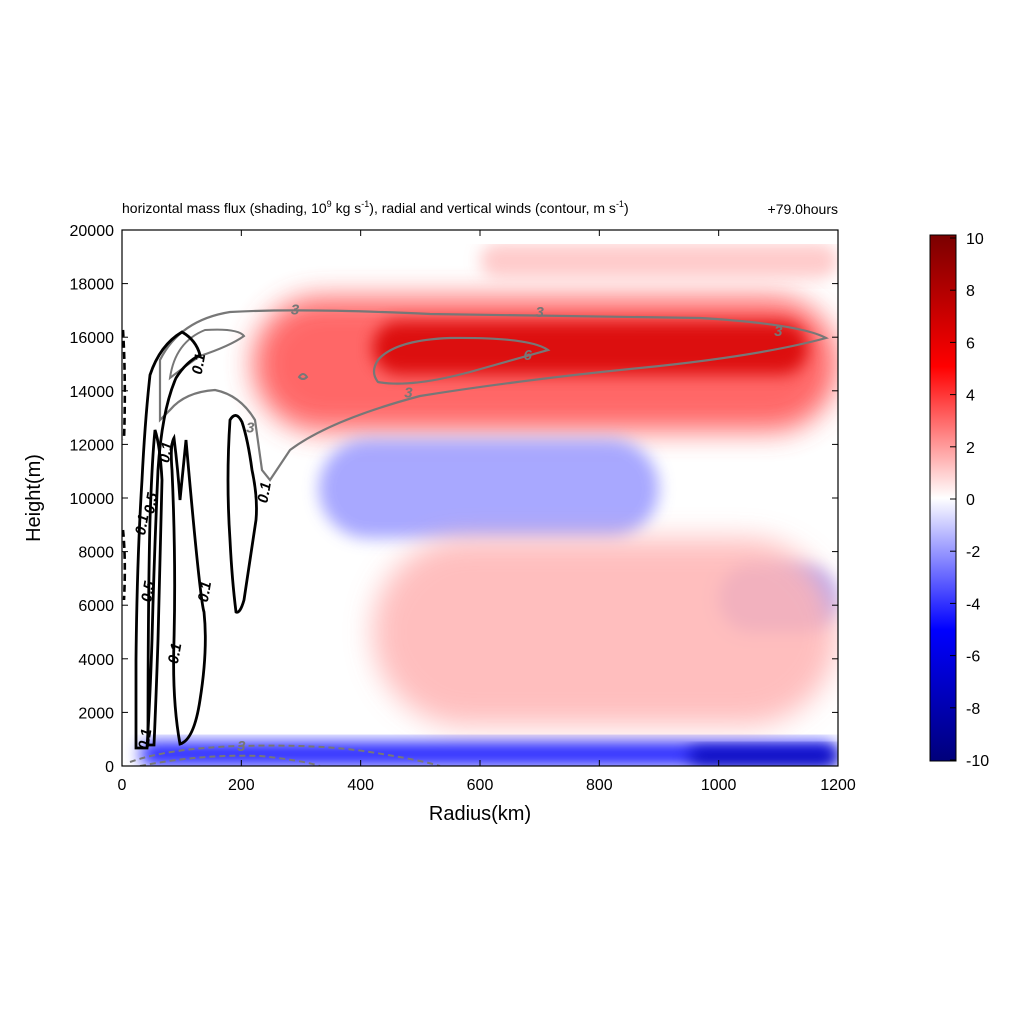  I want to click on y-tick-label: 14000, so click(92, 392).